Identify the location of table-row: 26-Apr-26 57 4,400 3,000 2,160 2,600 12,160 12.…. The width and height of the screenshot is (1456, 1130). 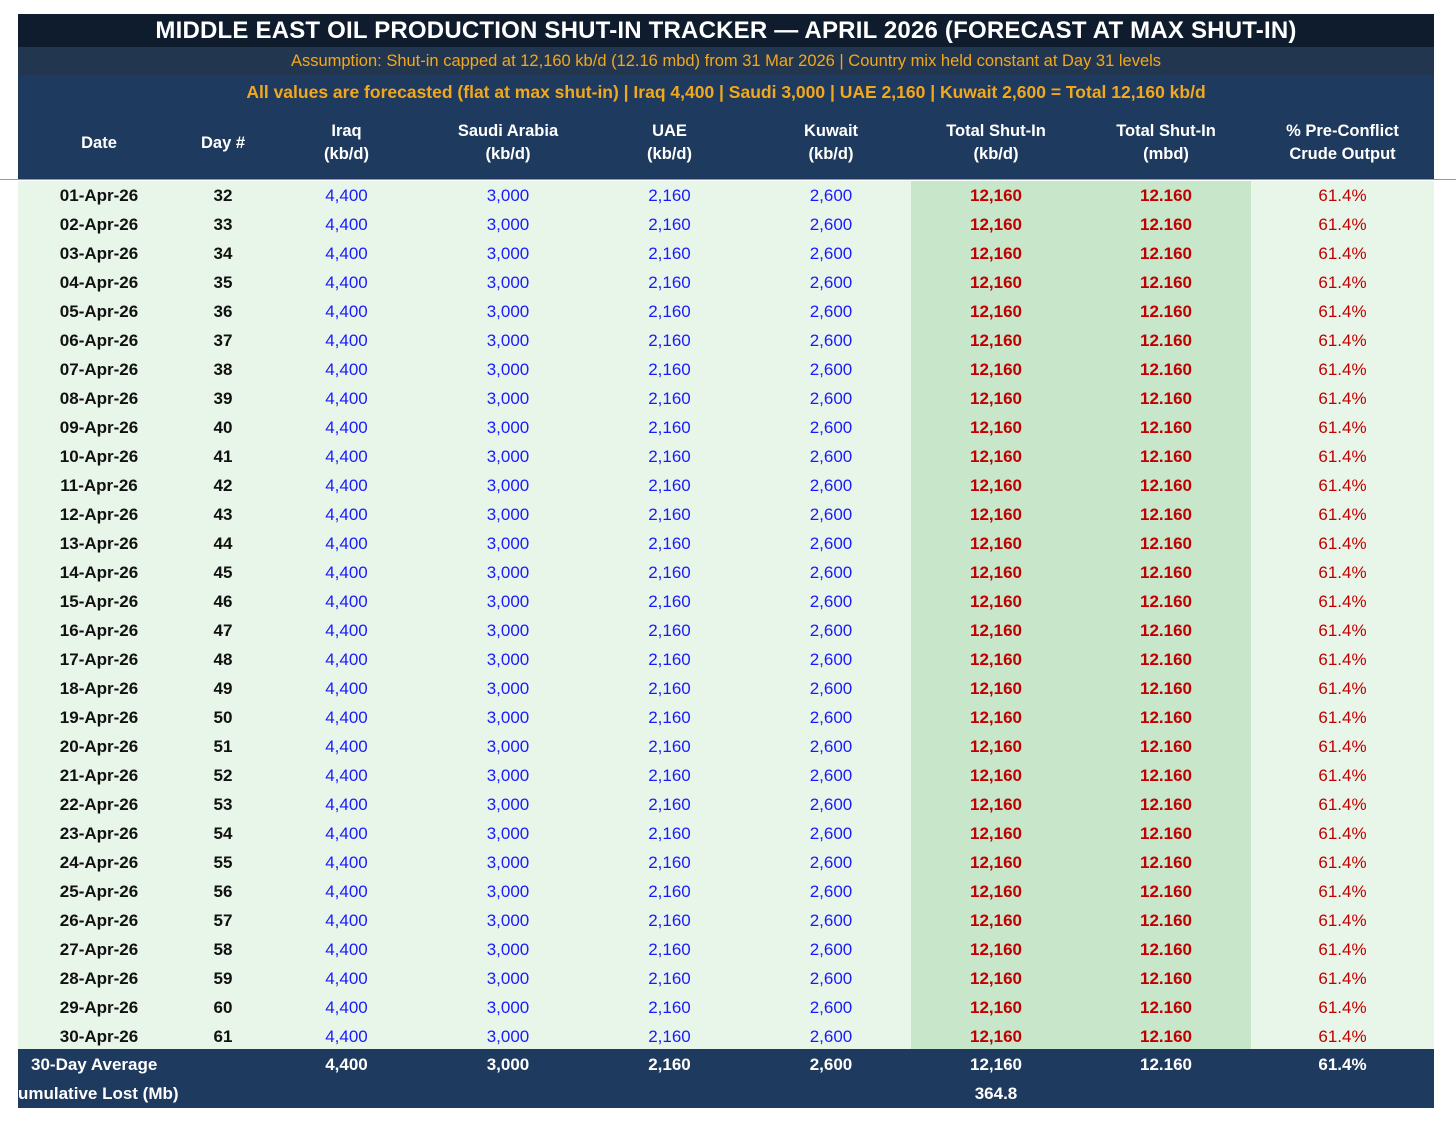
(726, 920).